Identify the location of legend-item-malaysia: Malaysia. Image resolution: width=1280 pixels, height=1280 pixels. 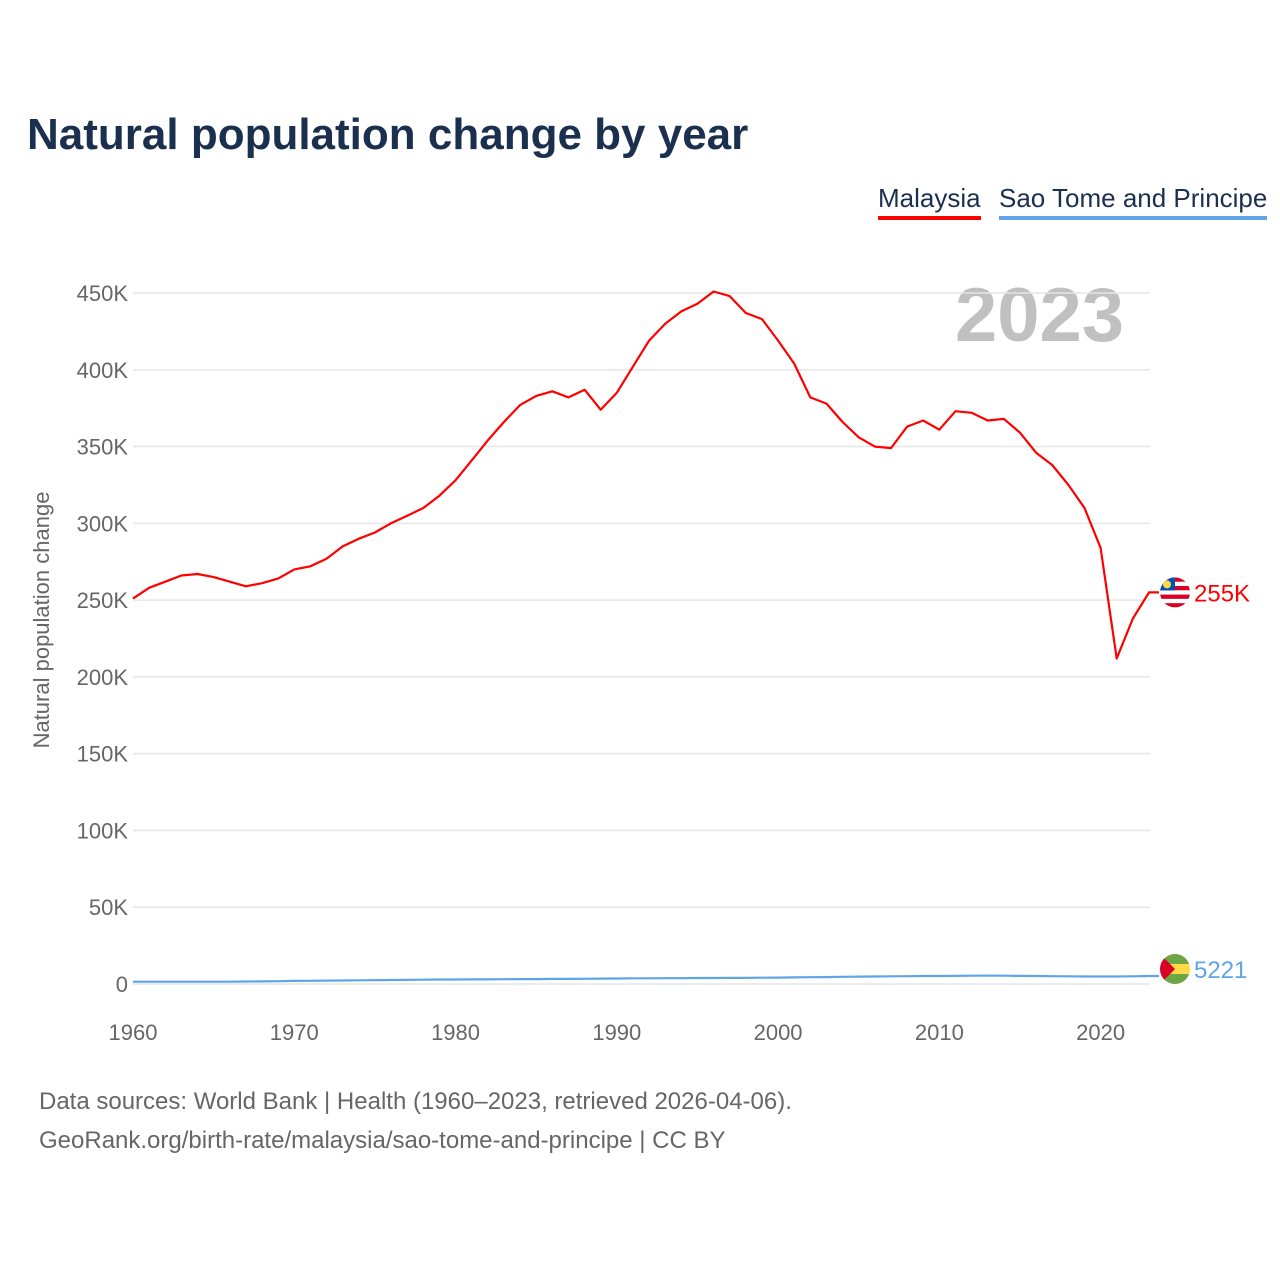
(929, 201).